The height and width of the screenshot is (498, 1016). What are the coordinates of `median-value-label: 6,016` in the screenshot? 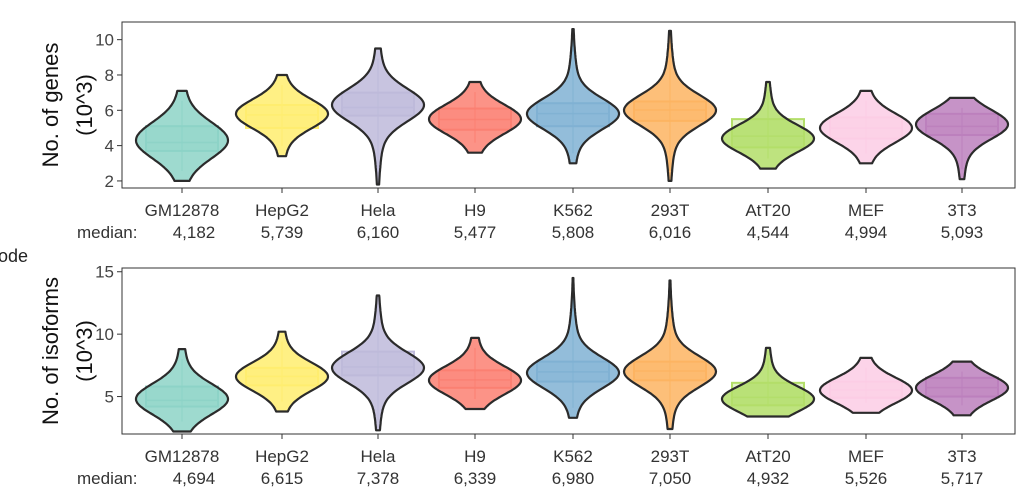 It's located at (670, 232).